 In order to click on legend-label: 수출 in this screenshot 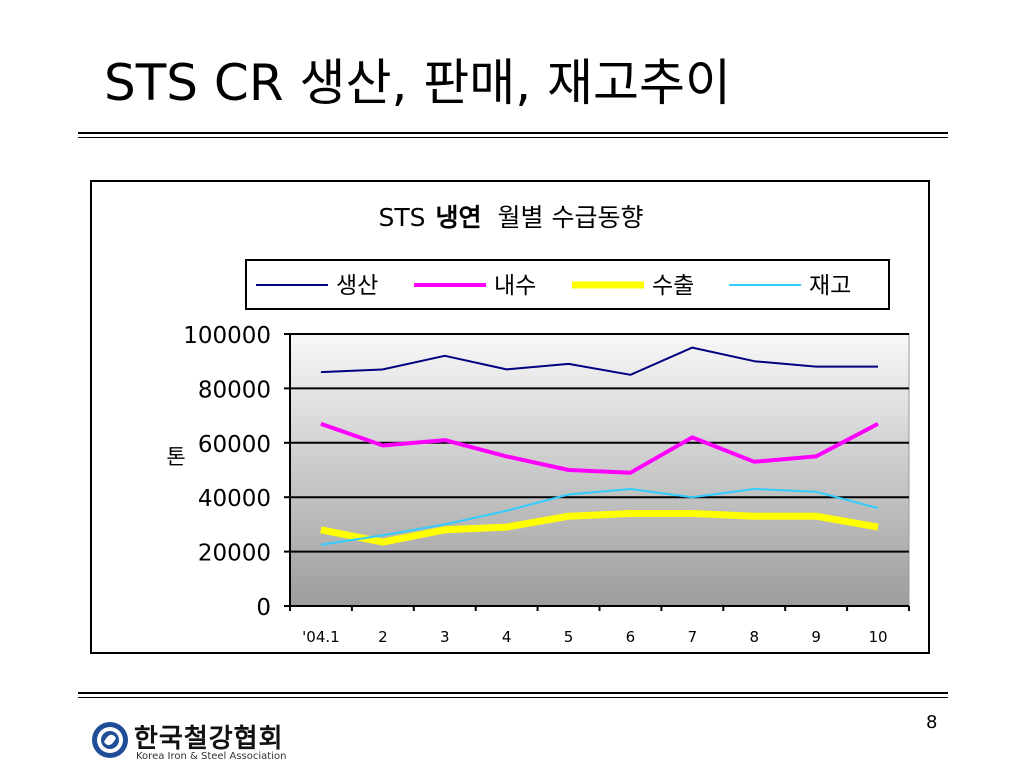, I will do `click(673, 286)`.